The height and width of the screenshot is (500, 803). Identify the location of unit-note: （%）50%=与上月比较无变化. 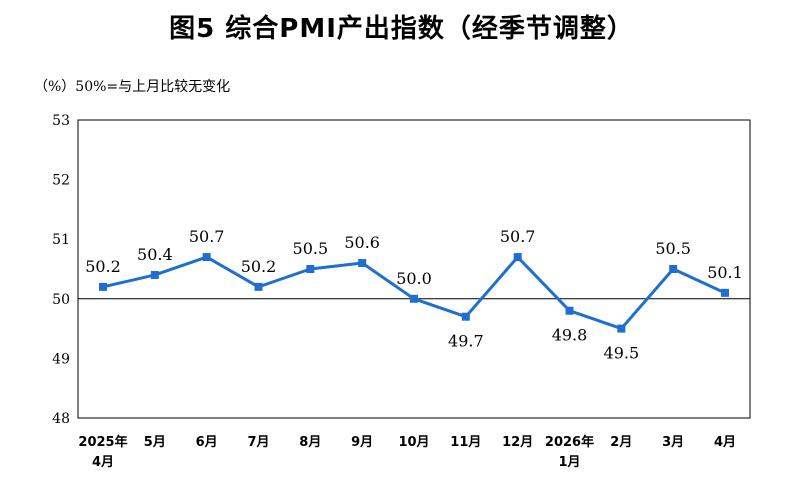
(132, 87).